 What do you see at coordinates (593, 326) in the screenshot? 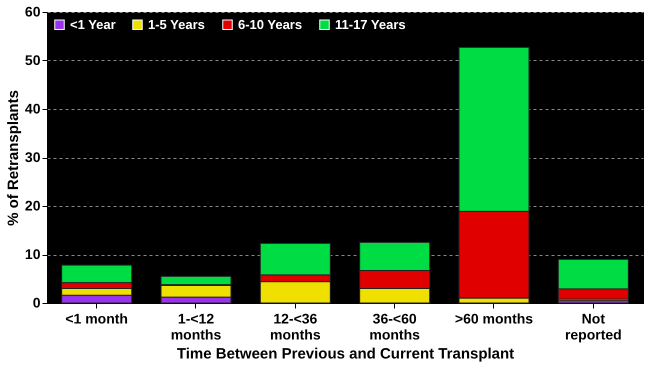
I see `x-tick-label: Not reported` at bounding box center [593, 326].